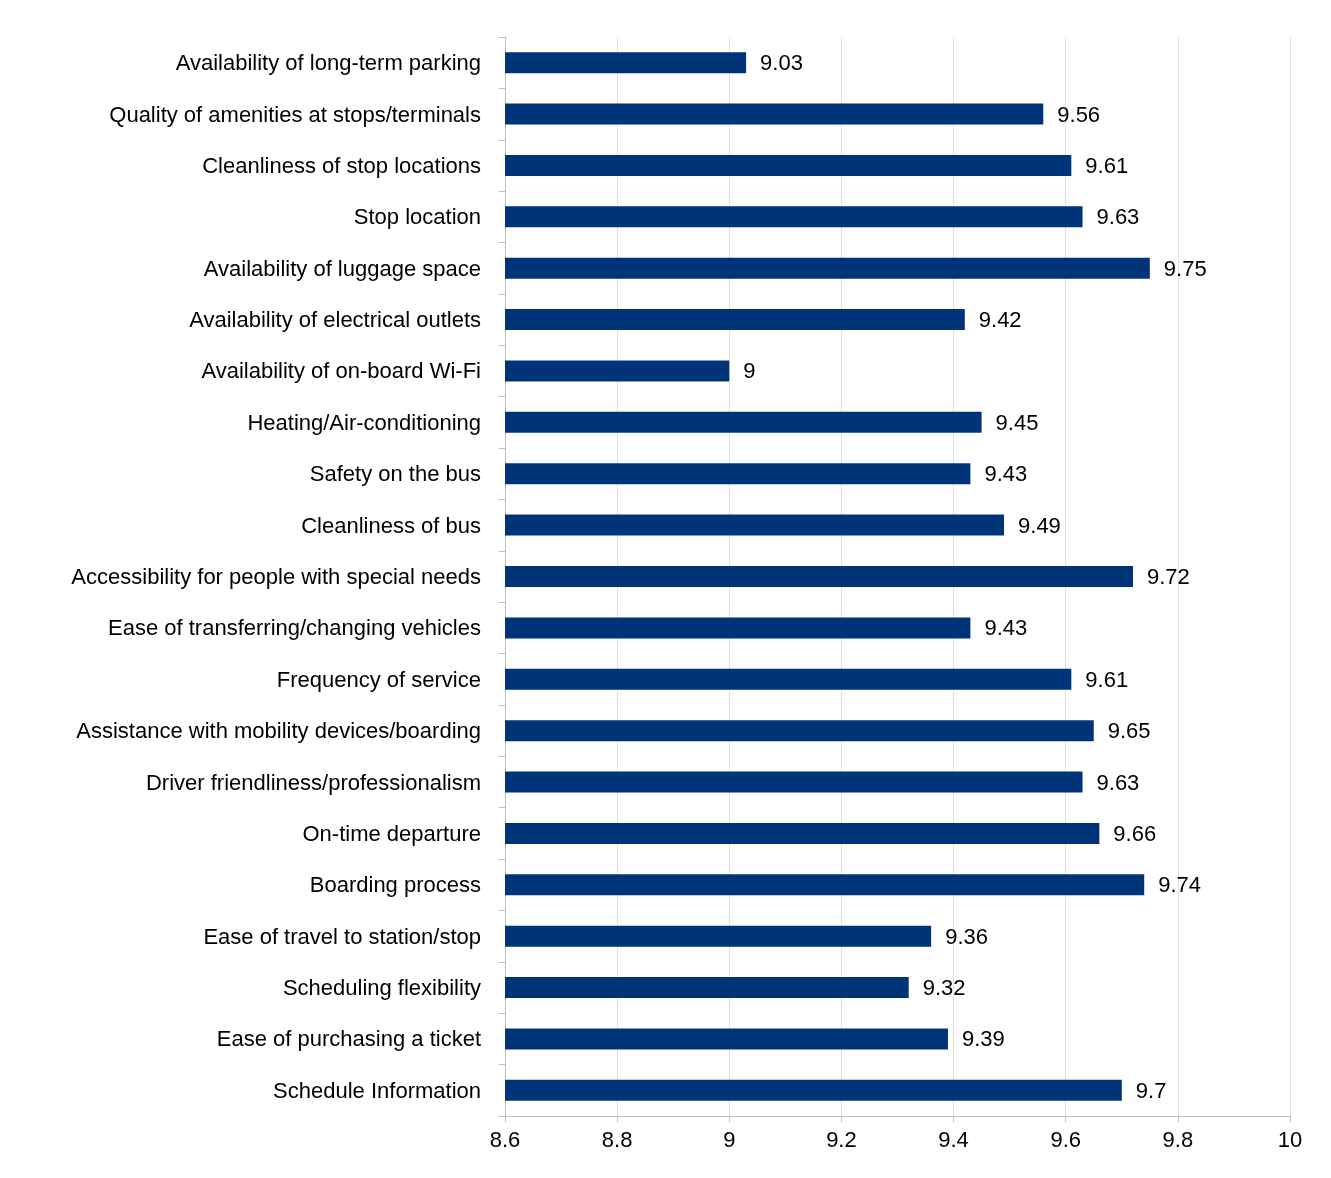 The width and height of the screenshot is (1331, 1178). I want to click on x-tick-label: 9, so click(729, 1139).